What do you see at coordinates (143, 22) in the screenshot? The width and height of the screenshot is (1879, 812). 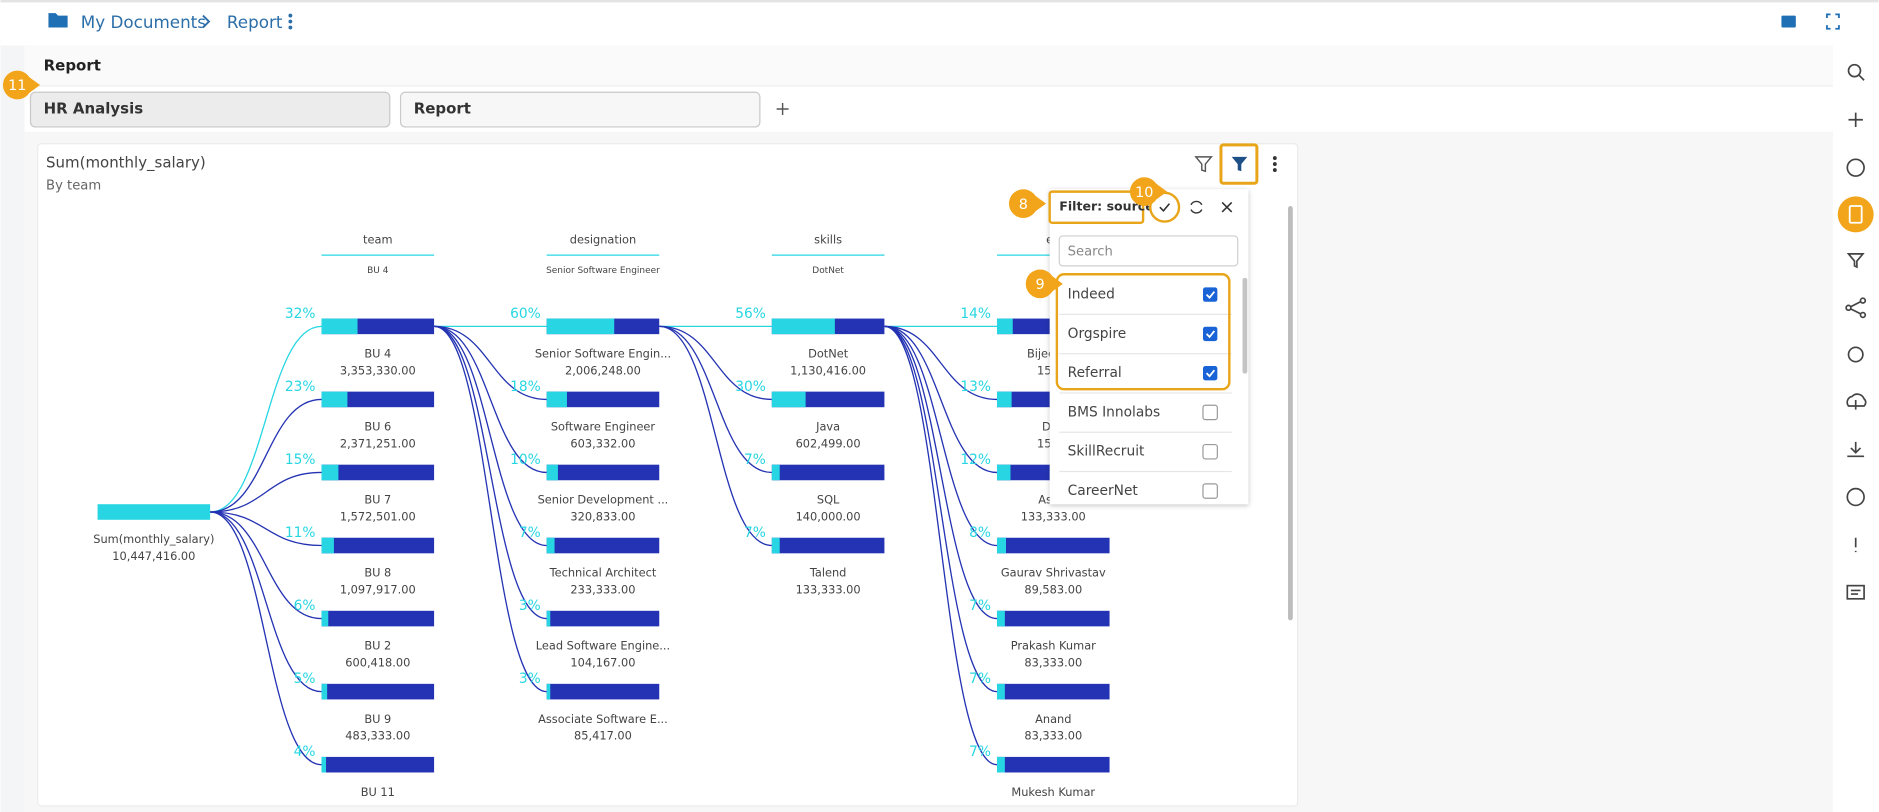 I see `breadcrumb-link: My Documents` at bounding box center [143, 22].